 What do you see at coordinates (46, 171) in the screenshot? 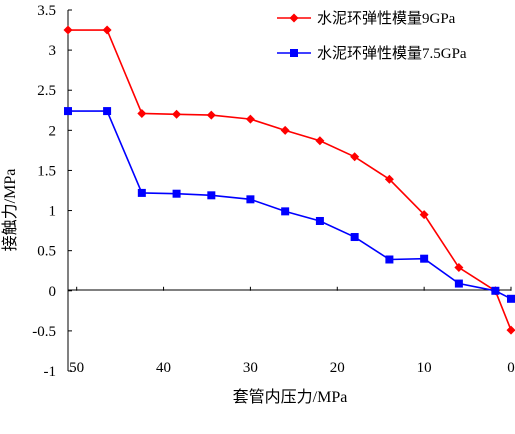
I see `y-tick-label: 1.5` at bounding box center [46, 171].